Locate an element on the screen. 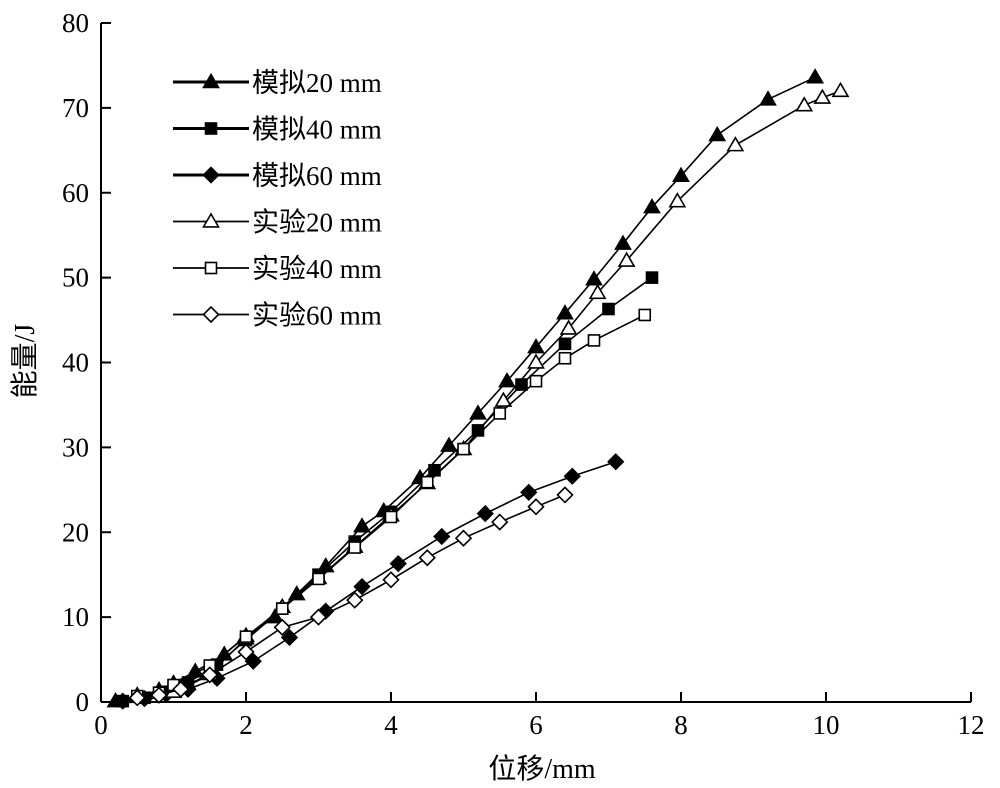 The image size is (1000, 788). x-tick-label: 0 is located at coordinates (101, 725).